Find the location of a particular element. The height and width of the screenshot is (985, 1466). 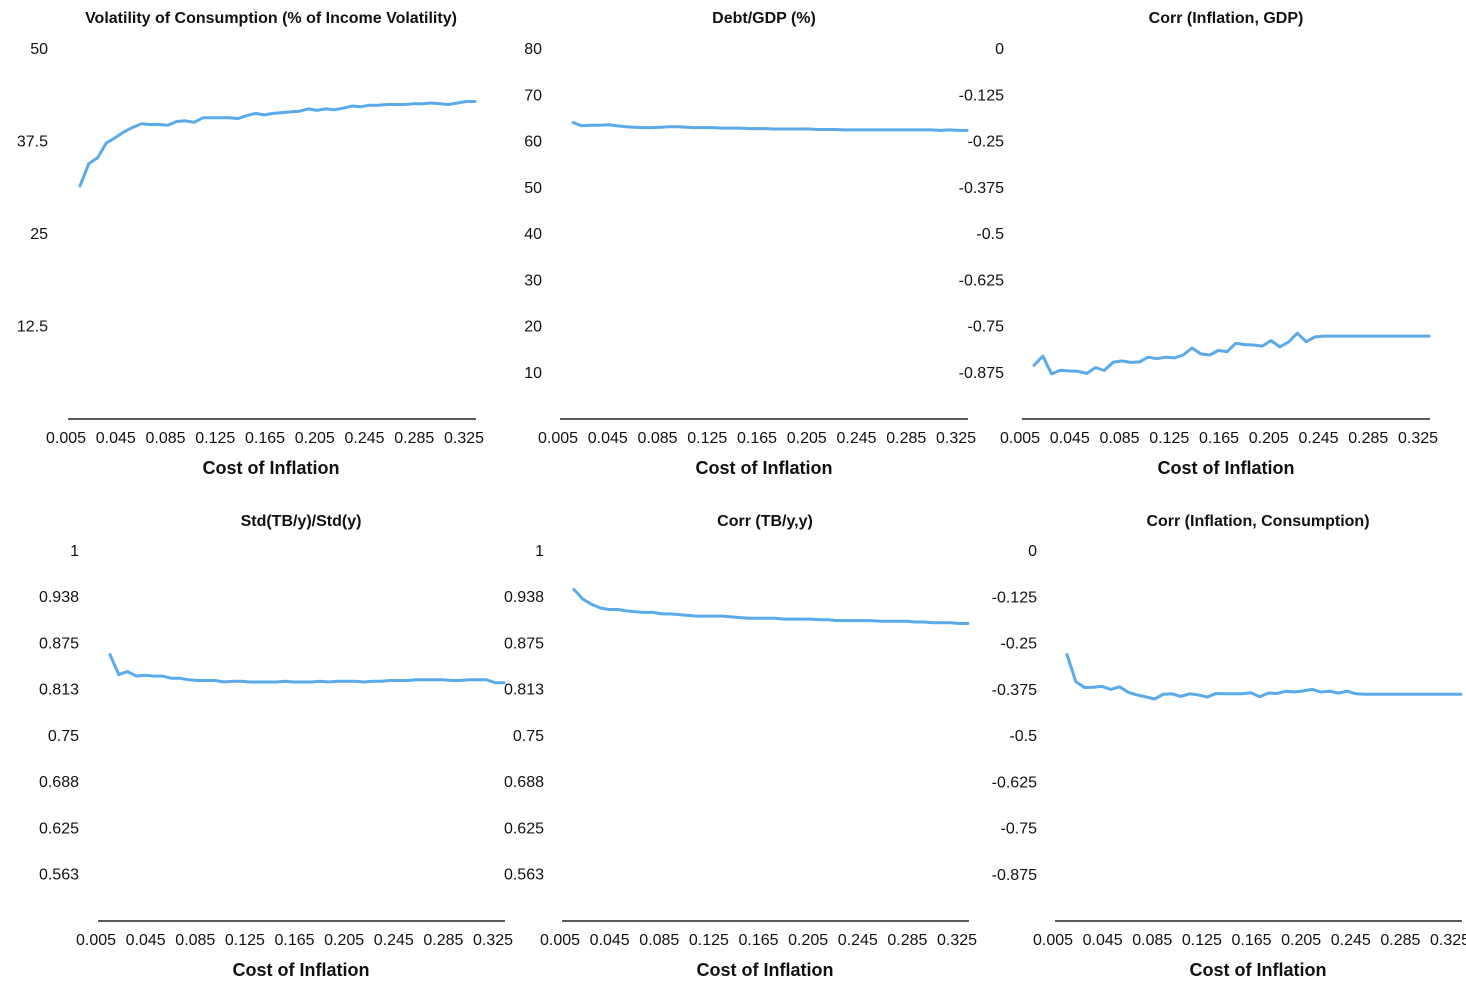

y-tick-label: 37.5 is located at coordinates (32, 142).